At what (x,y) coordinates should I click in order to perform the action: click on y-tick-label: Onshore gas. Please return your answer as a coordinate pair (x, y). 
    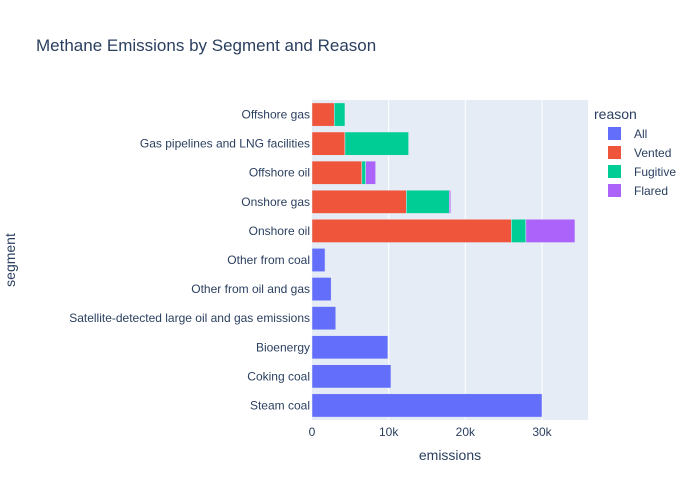
    Looking at the image, I should click on (275, 202).